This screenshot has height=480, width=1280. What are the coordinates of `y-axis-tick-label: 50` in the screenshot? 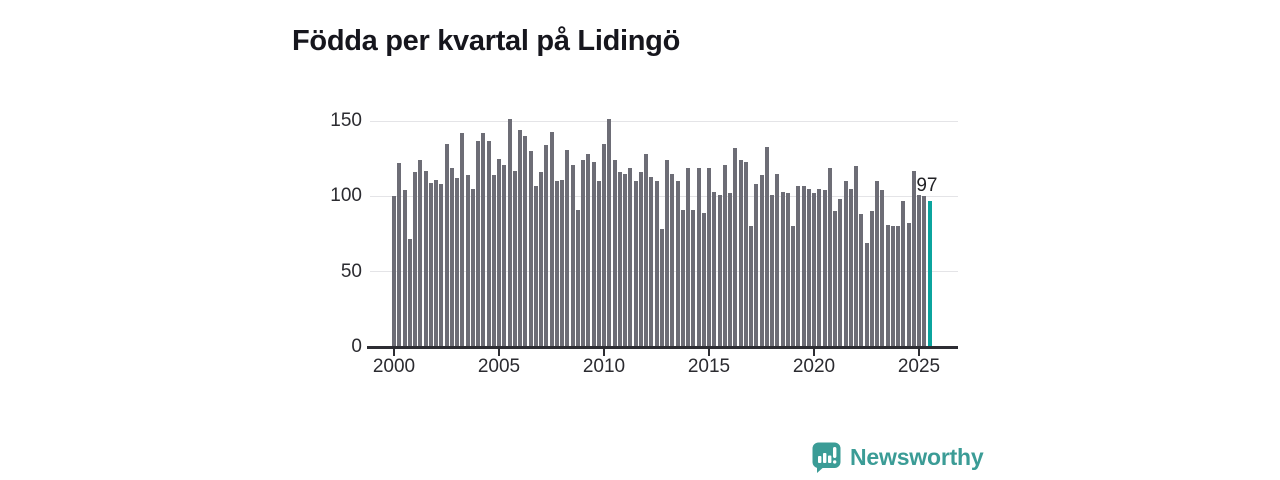 It's located at (351, 271).